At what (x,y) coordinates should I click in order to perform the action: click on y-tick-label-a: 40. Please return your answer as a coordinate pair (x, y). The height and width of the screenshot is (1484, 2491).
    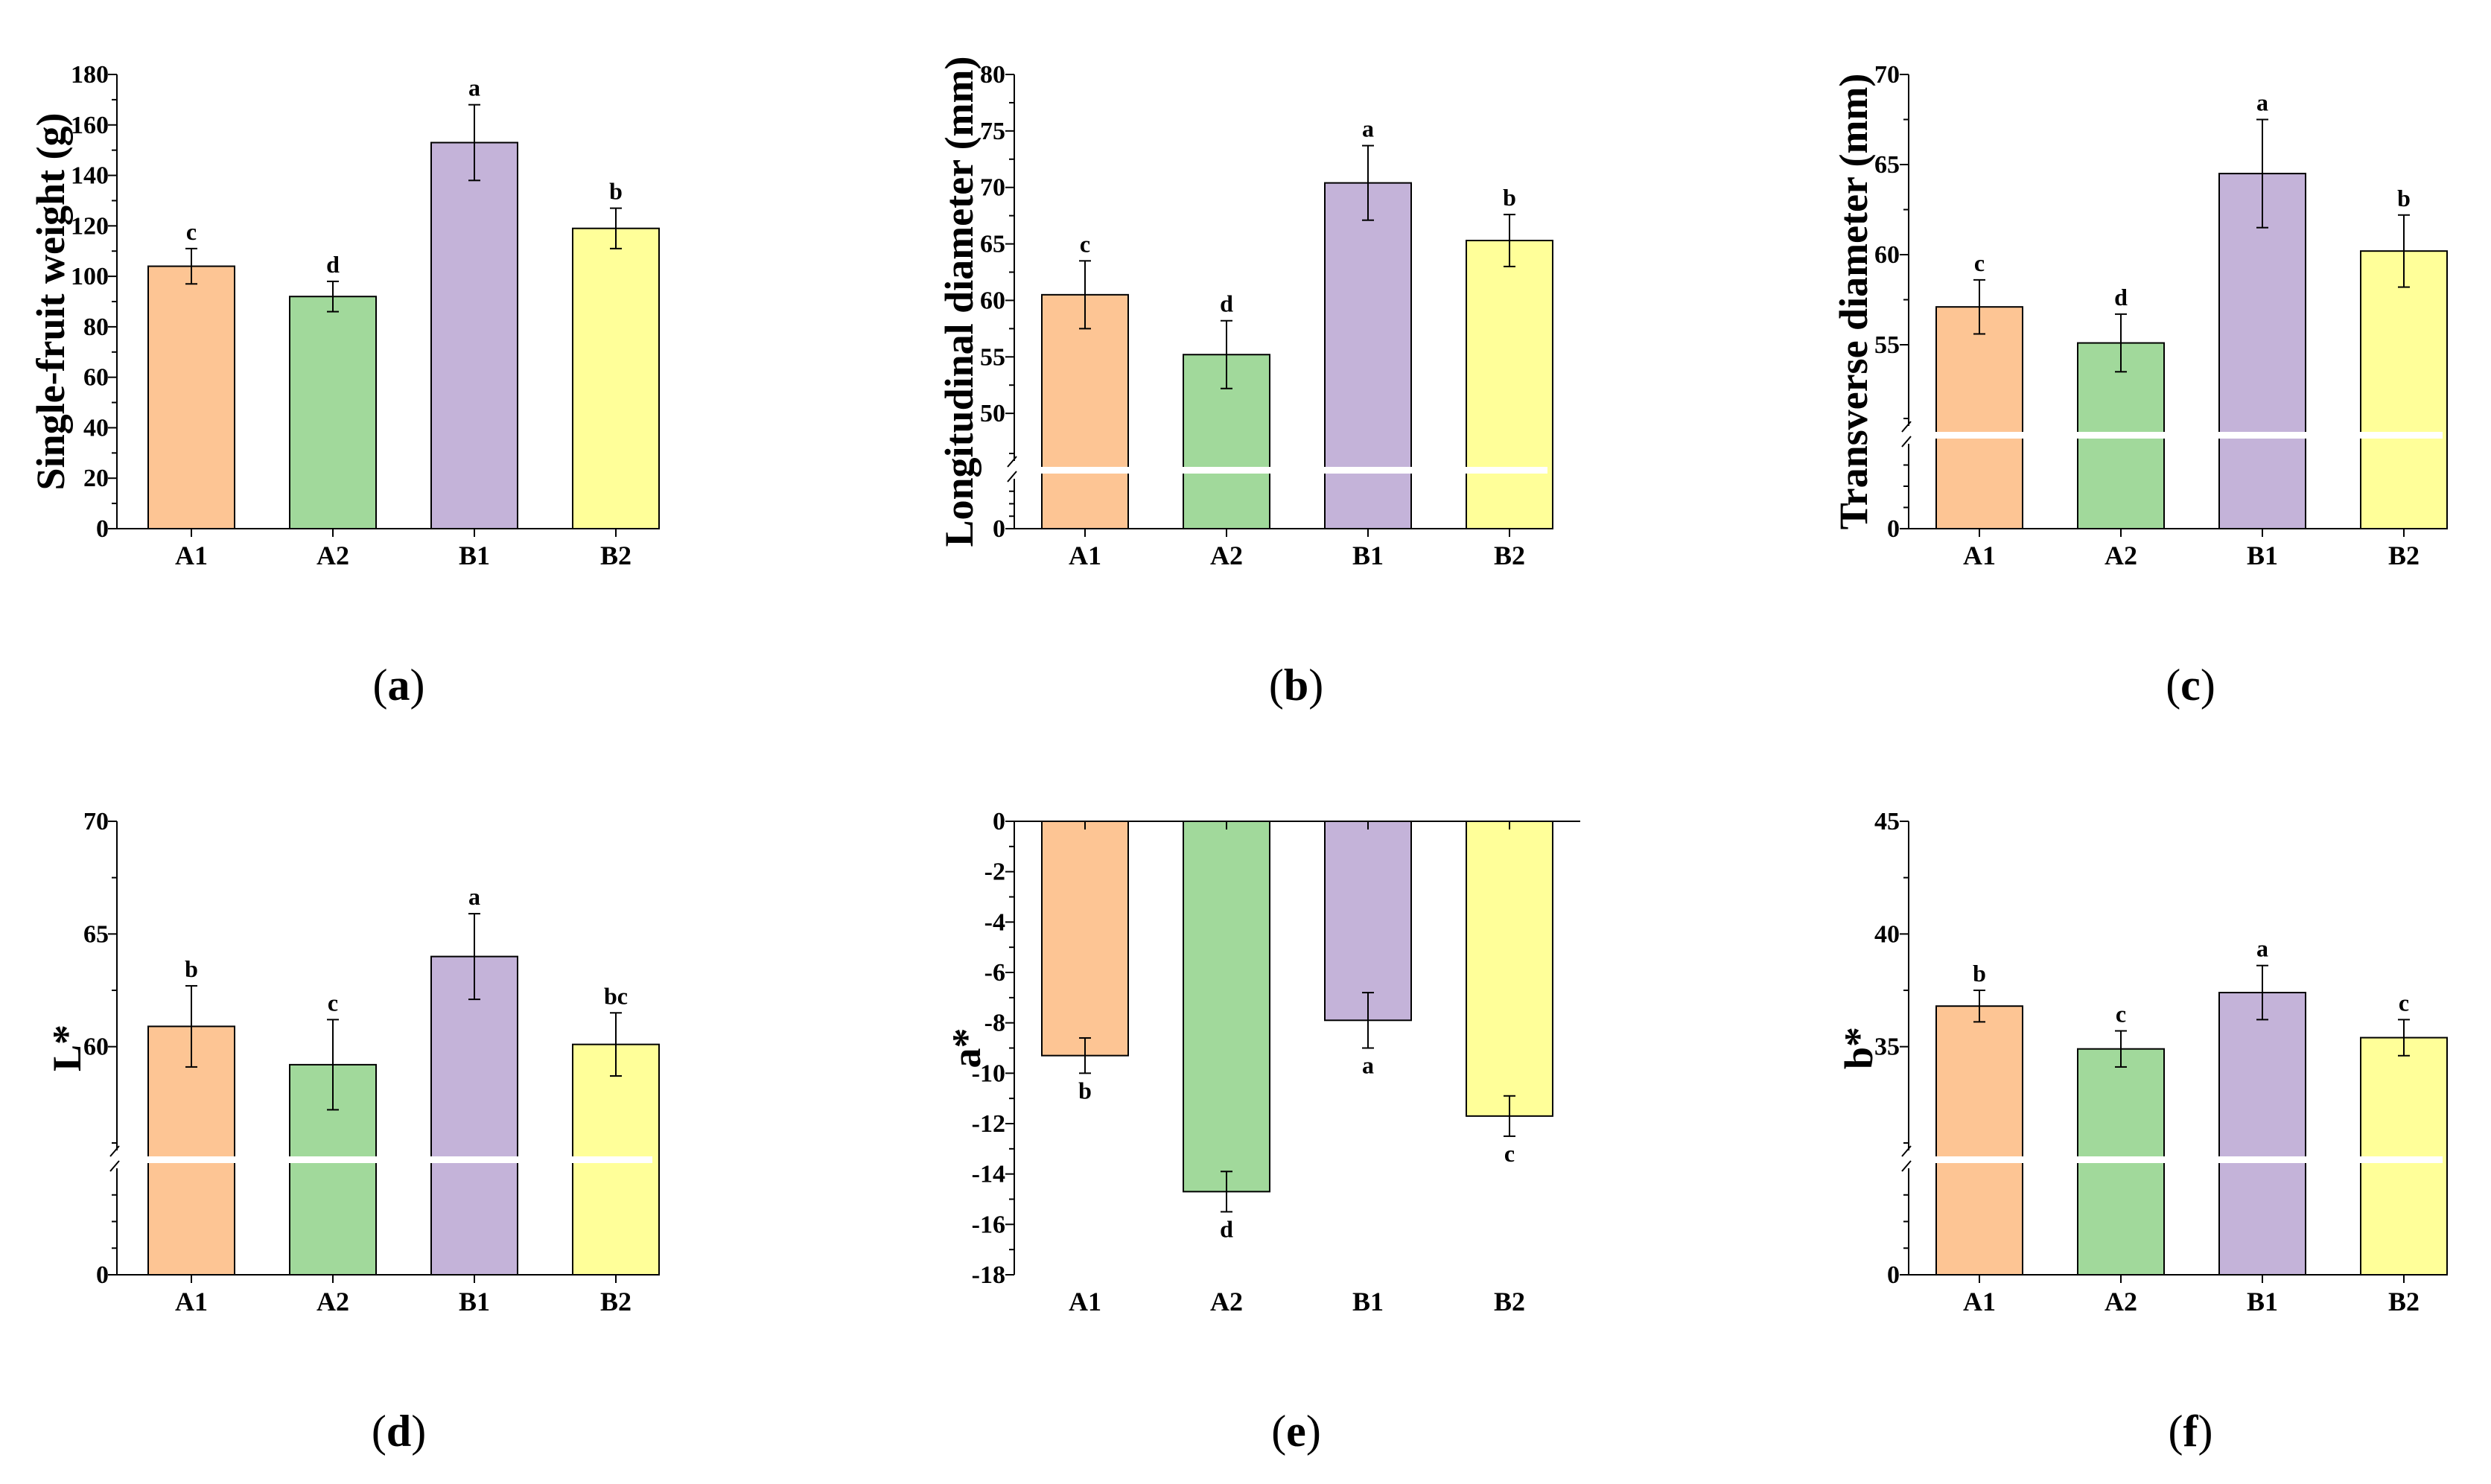
    Looking at the image, I should click on (96, 428).